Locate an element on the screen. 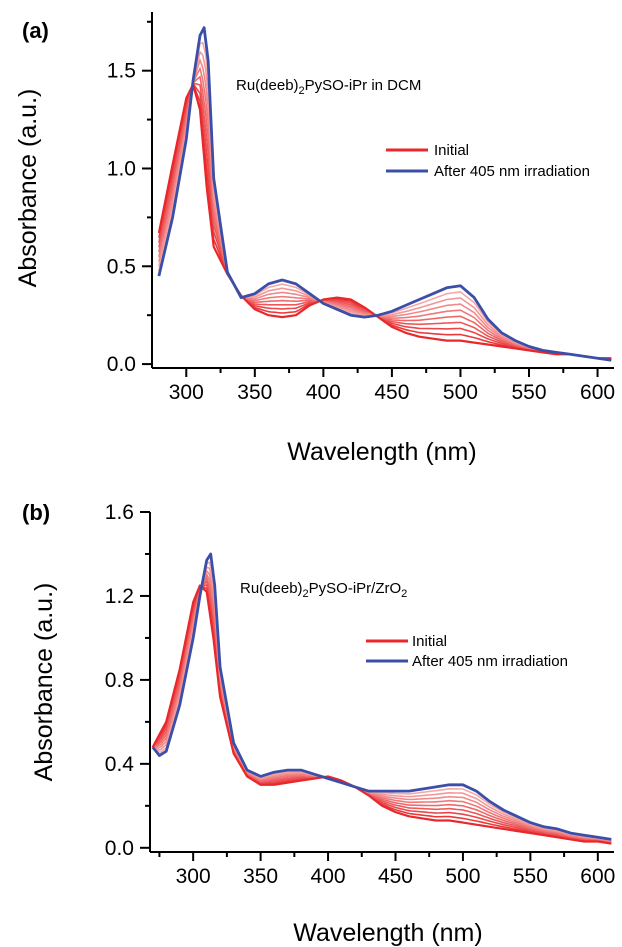 Image resolution: width=622 pixels, height=947 pixels. y-tick-label: 1.5 is located at coordinates (121, 71).